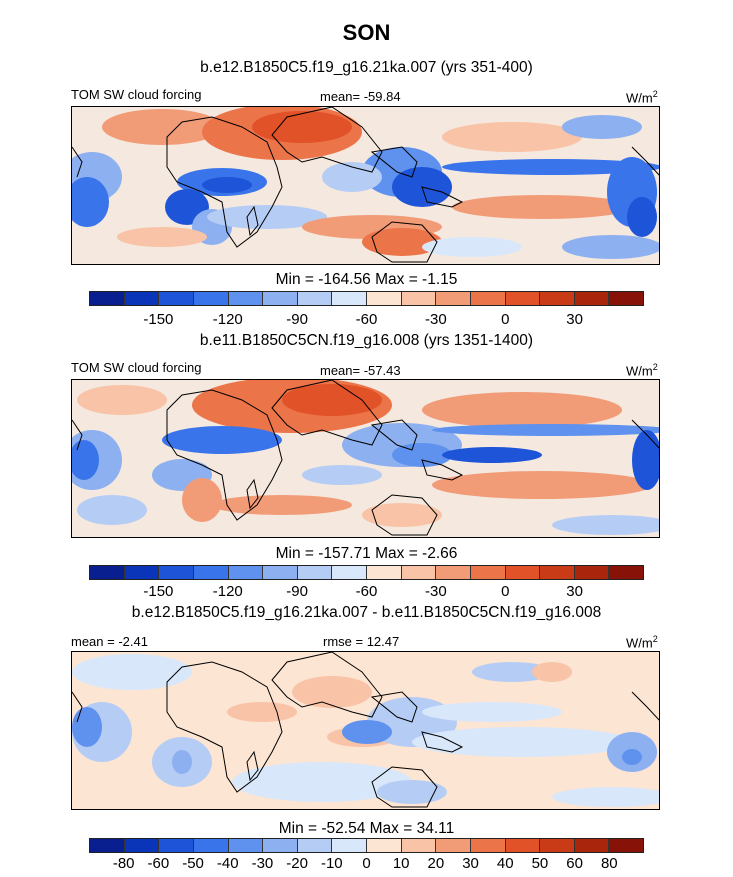  Describe the element at coordinates (136, 367) in the screenshot. I see `panel2-left-label: TOM SW cloud forcing` at that location.